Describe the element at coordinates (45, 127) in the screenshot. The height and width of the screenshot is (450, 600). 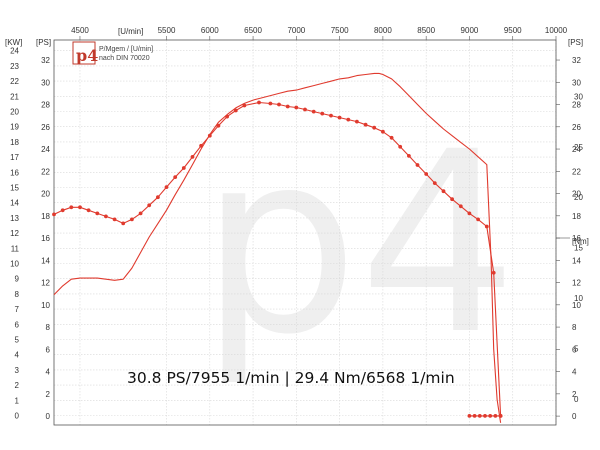
I see `ps-tick-label: 26` at that location.